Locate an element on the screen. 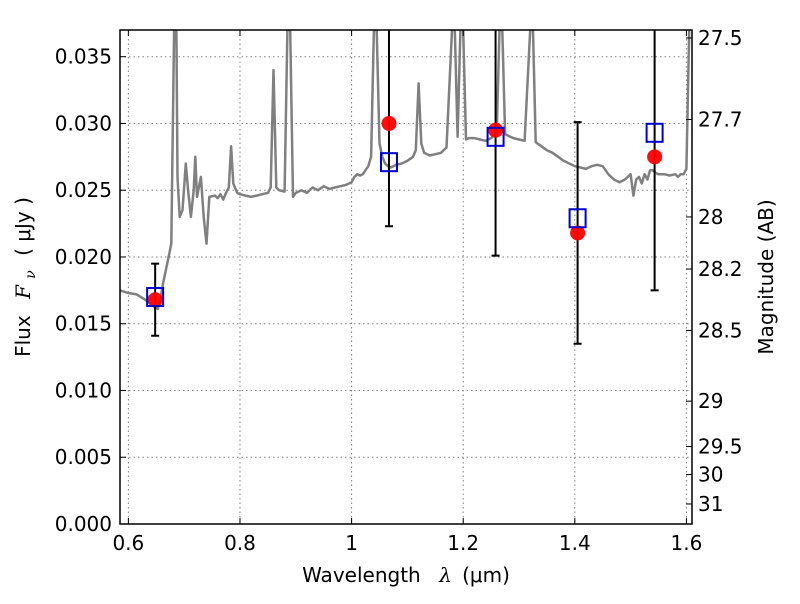  x-axis-title-symbol: λ is located at coordinates (445, 575).